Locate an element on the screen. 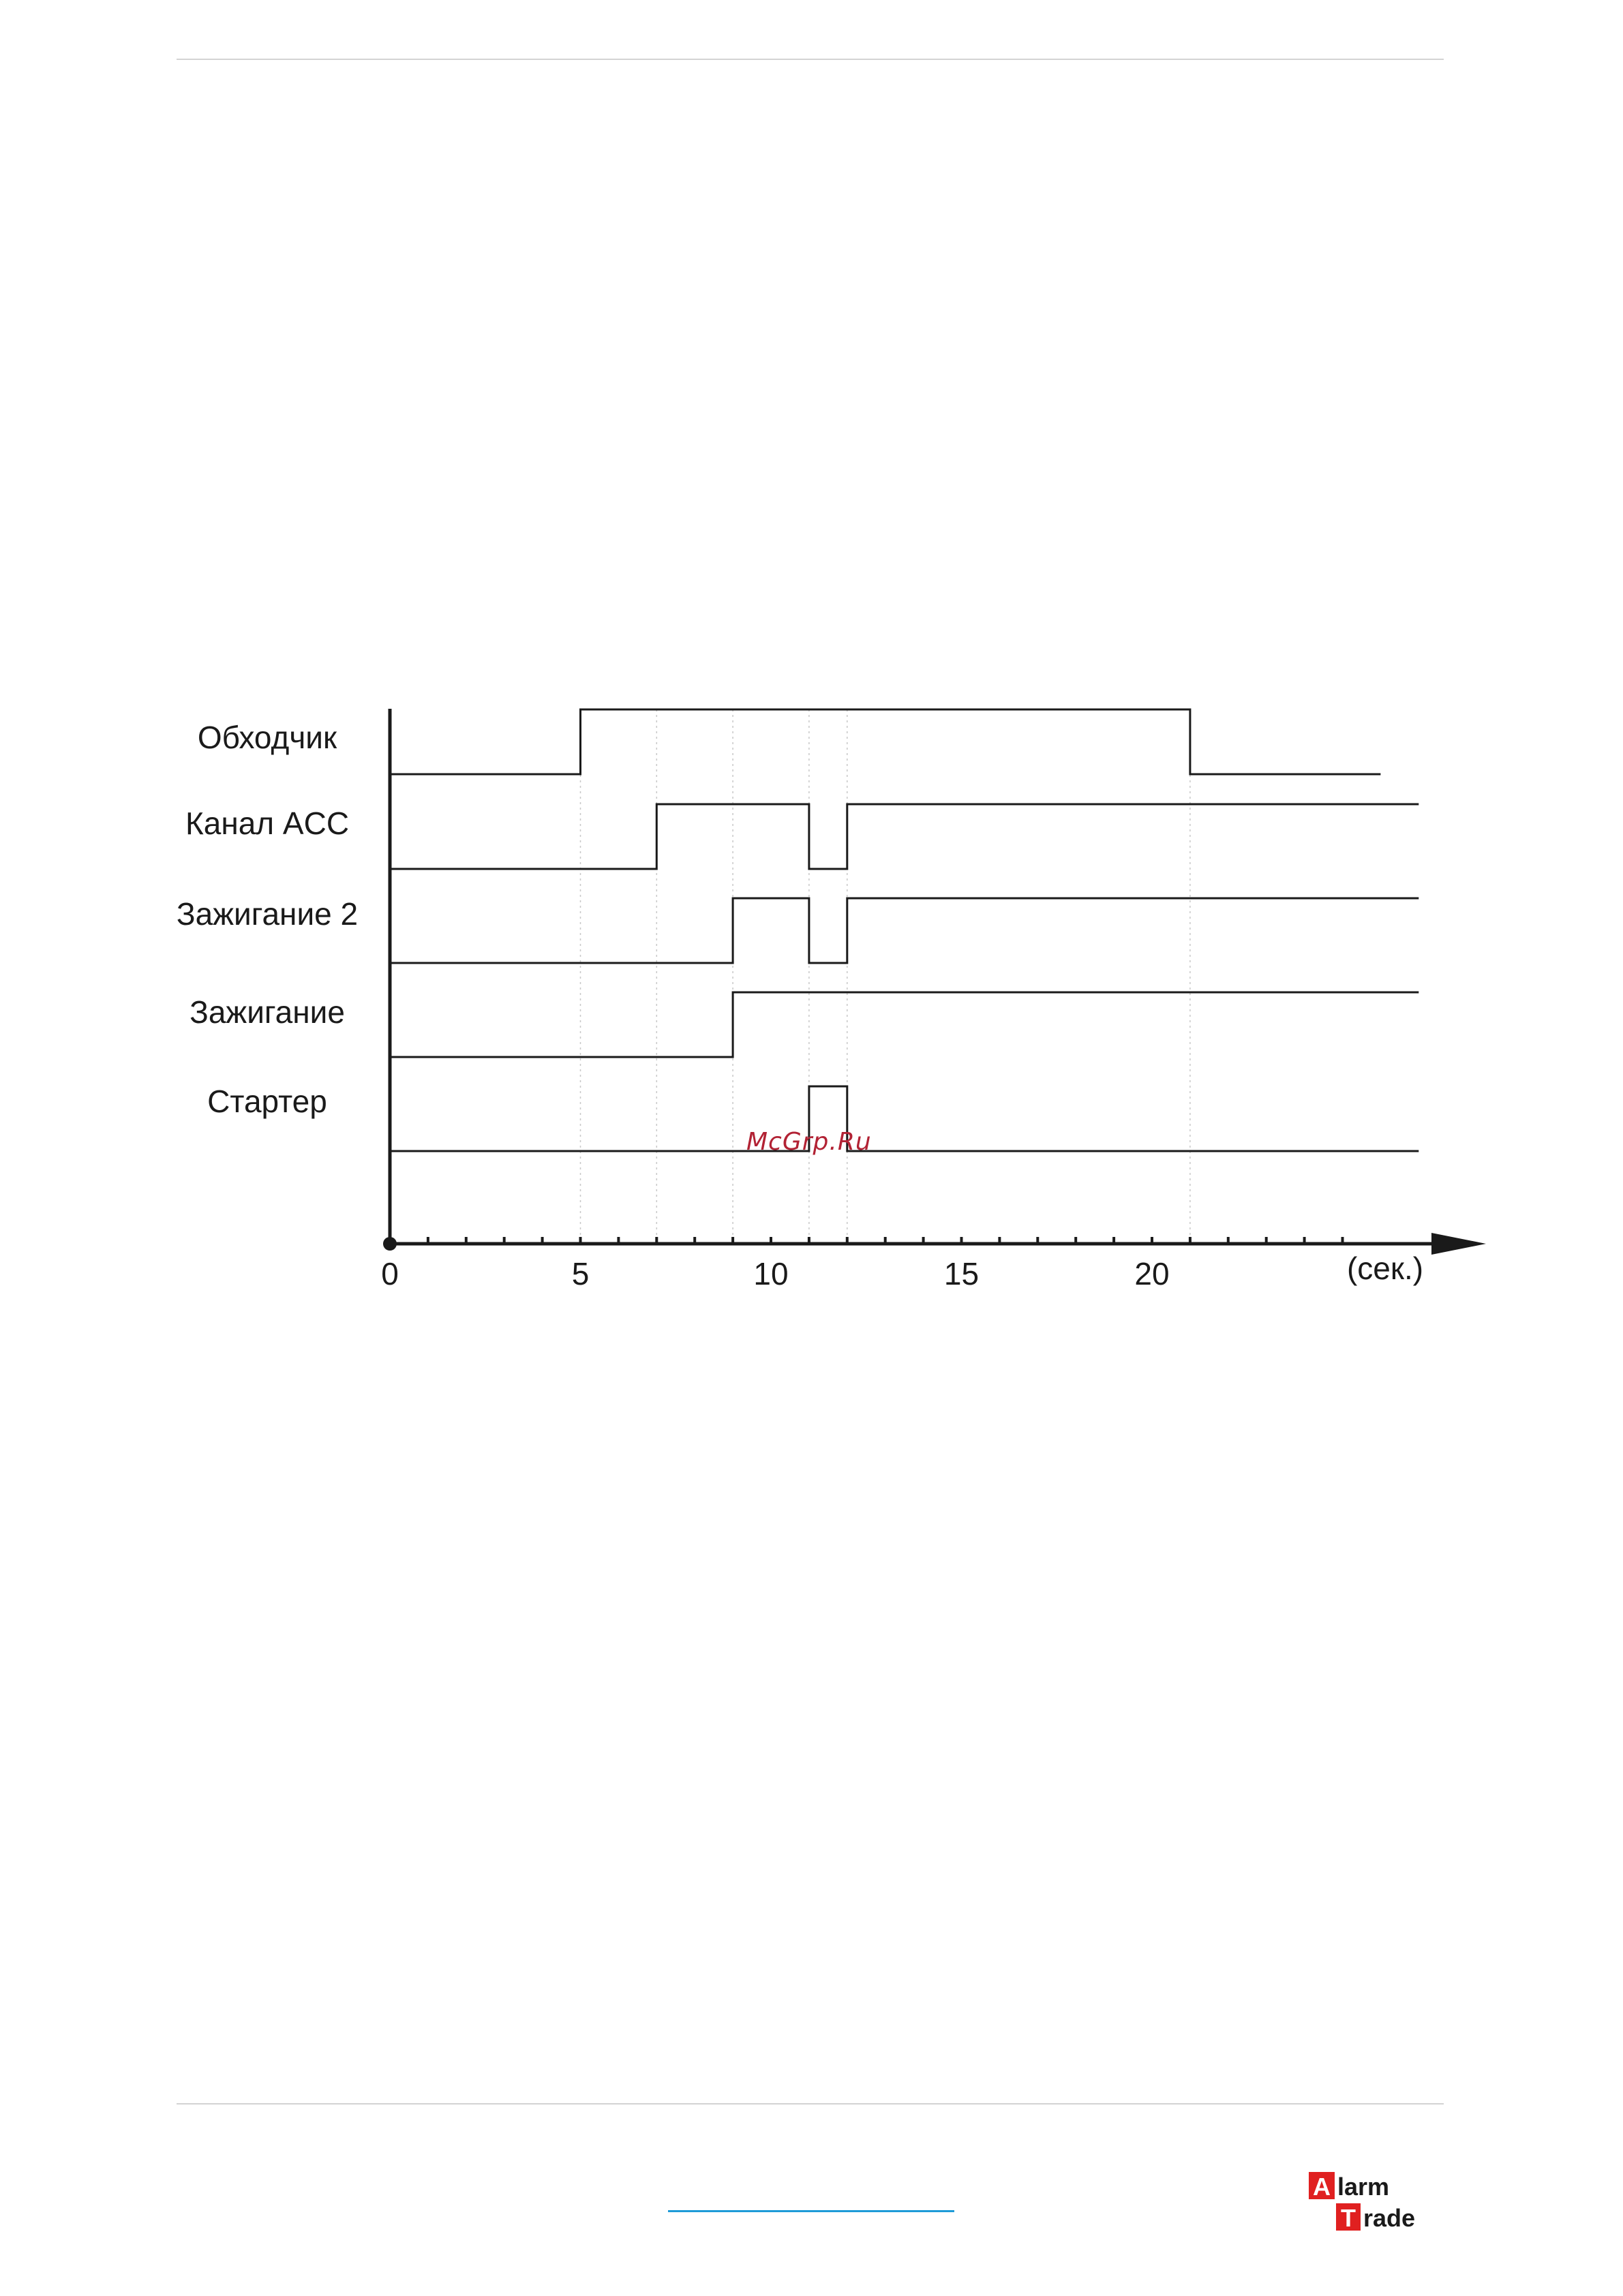  signal-label: Канал ACC is located at coordinates (267, 823).